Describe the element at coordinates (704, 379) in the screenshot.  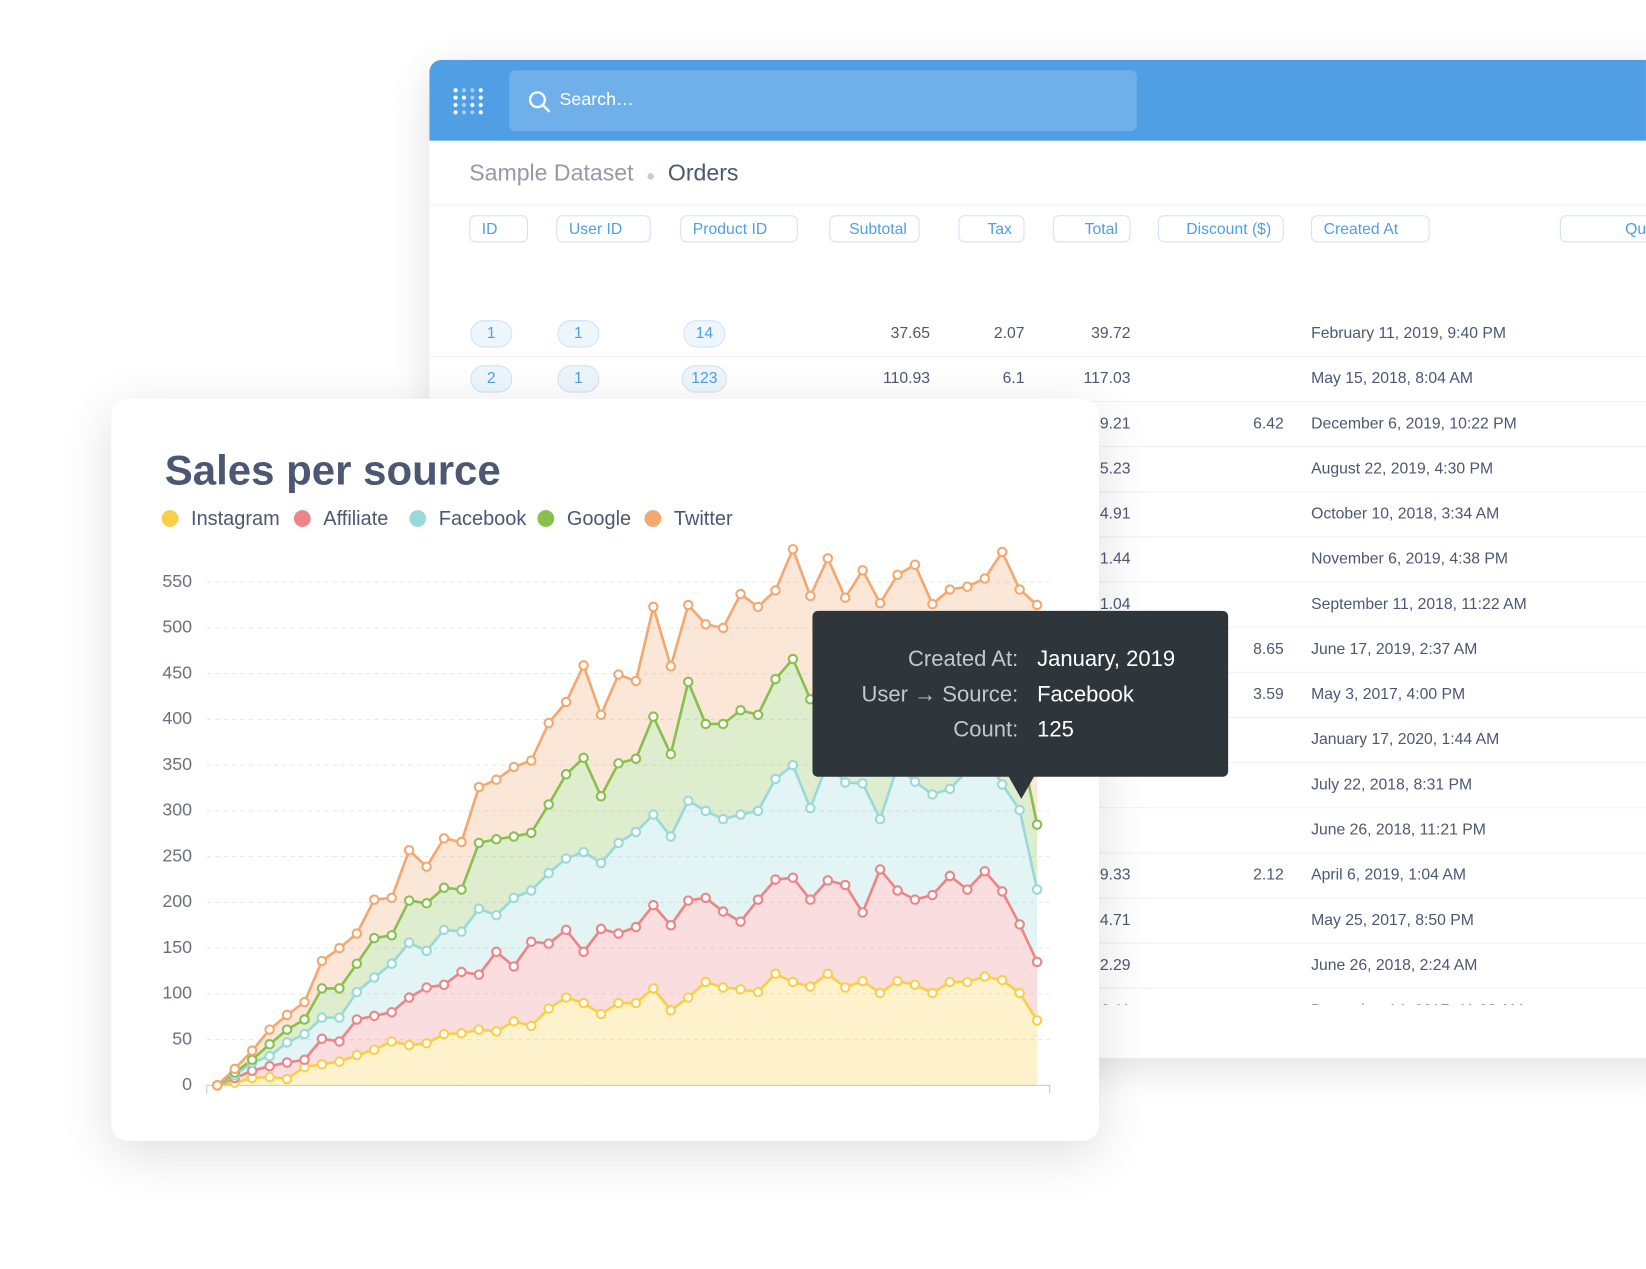
I see `id-pill: 123` at that location.